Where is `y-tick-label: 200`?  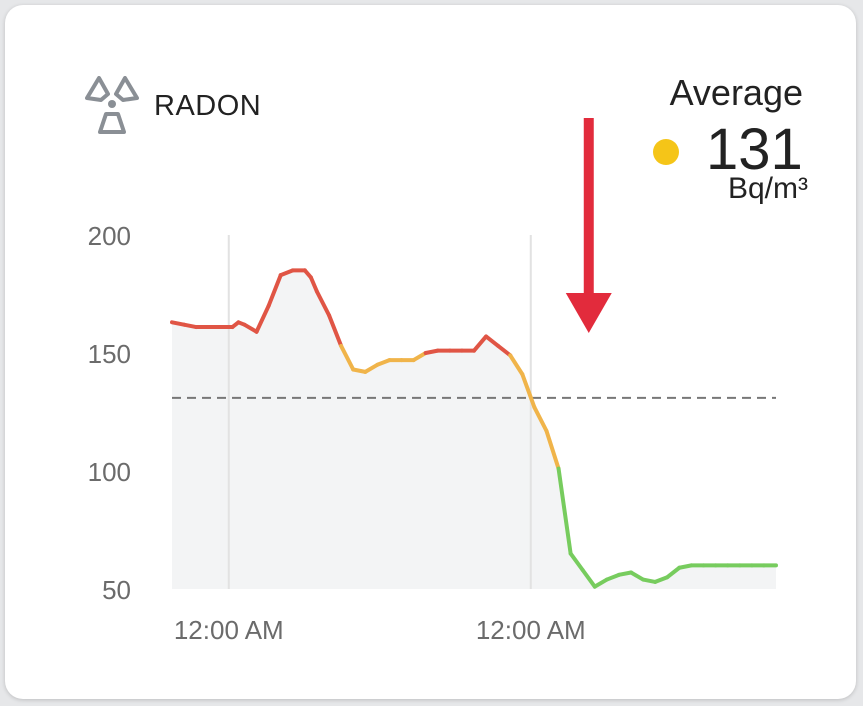
y-tick-label: 200 is located at coordinates (109, 236).